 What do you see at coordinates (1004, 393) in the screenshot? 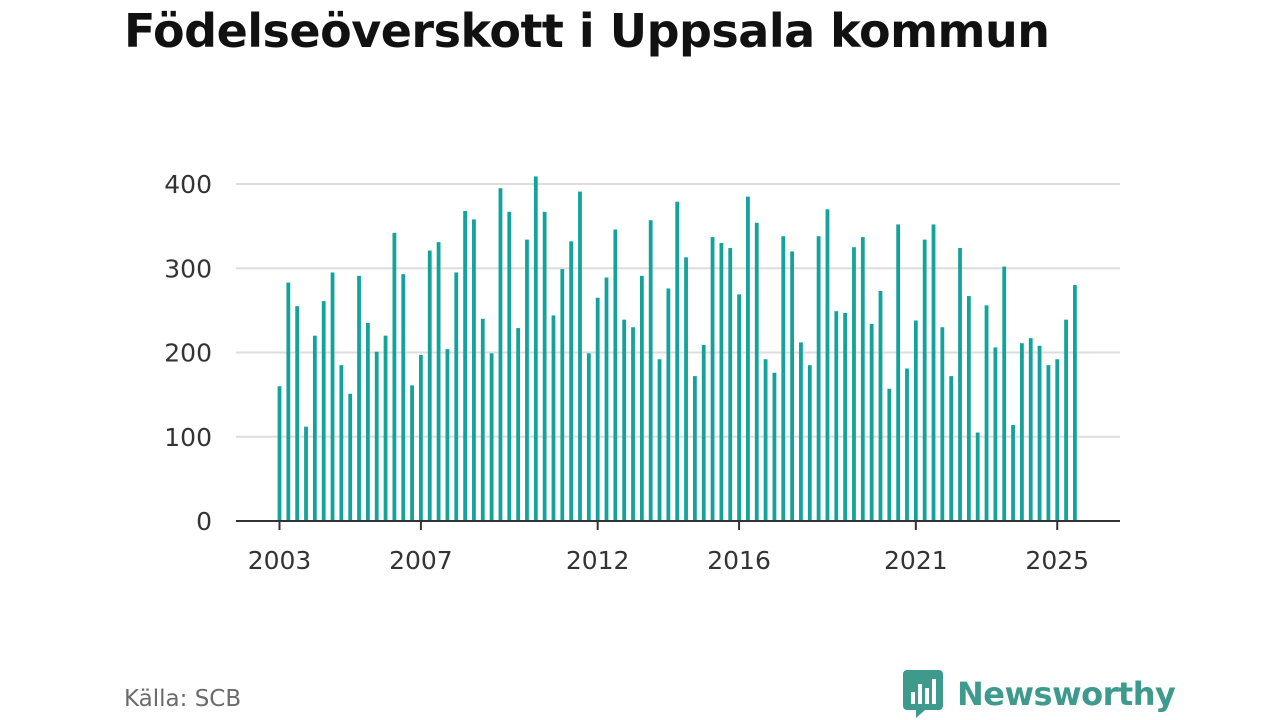
I see `bar-2023-Q3` at bounding box center [1004, 393].